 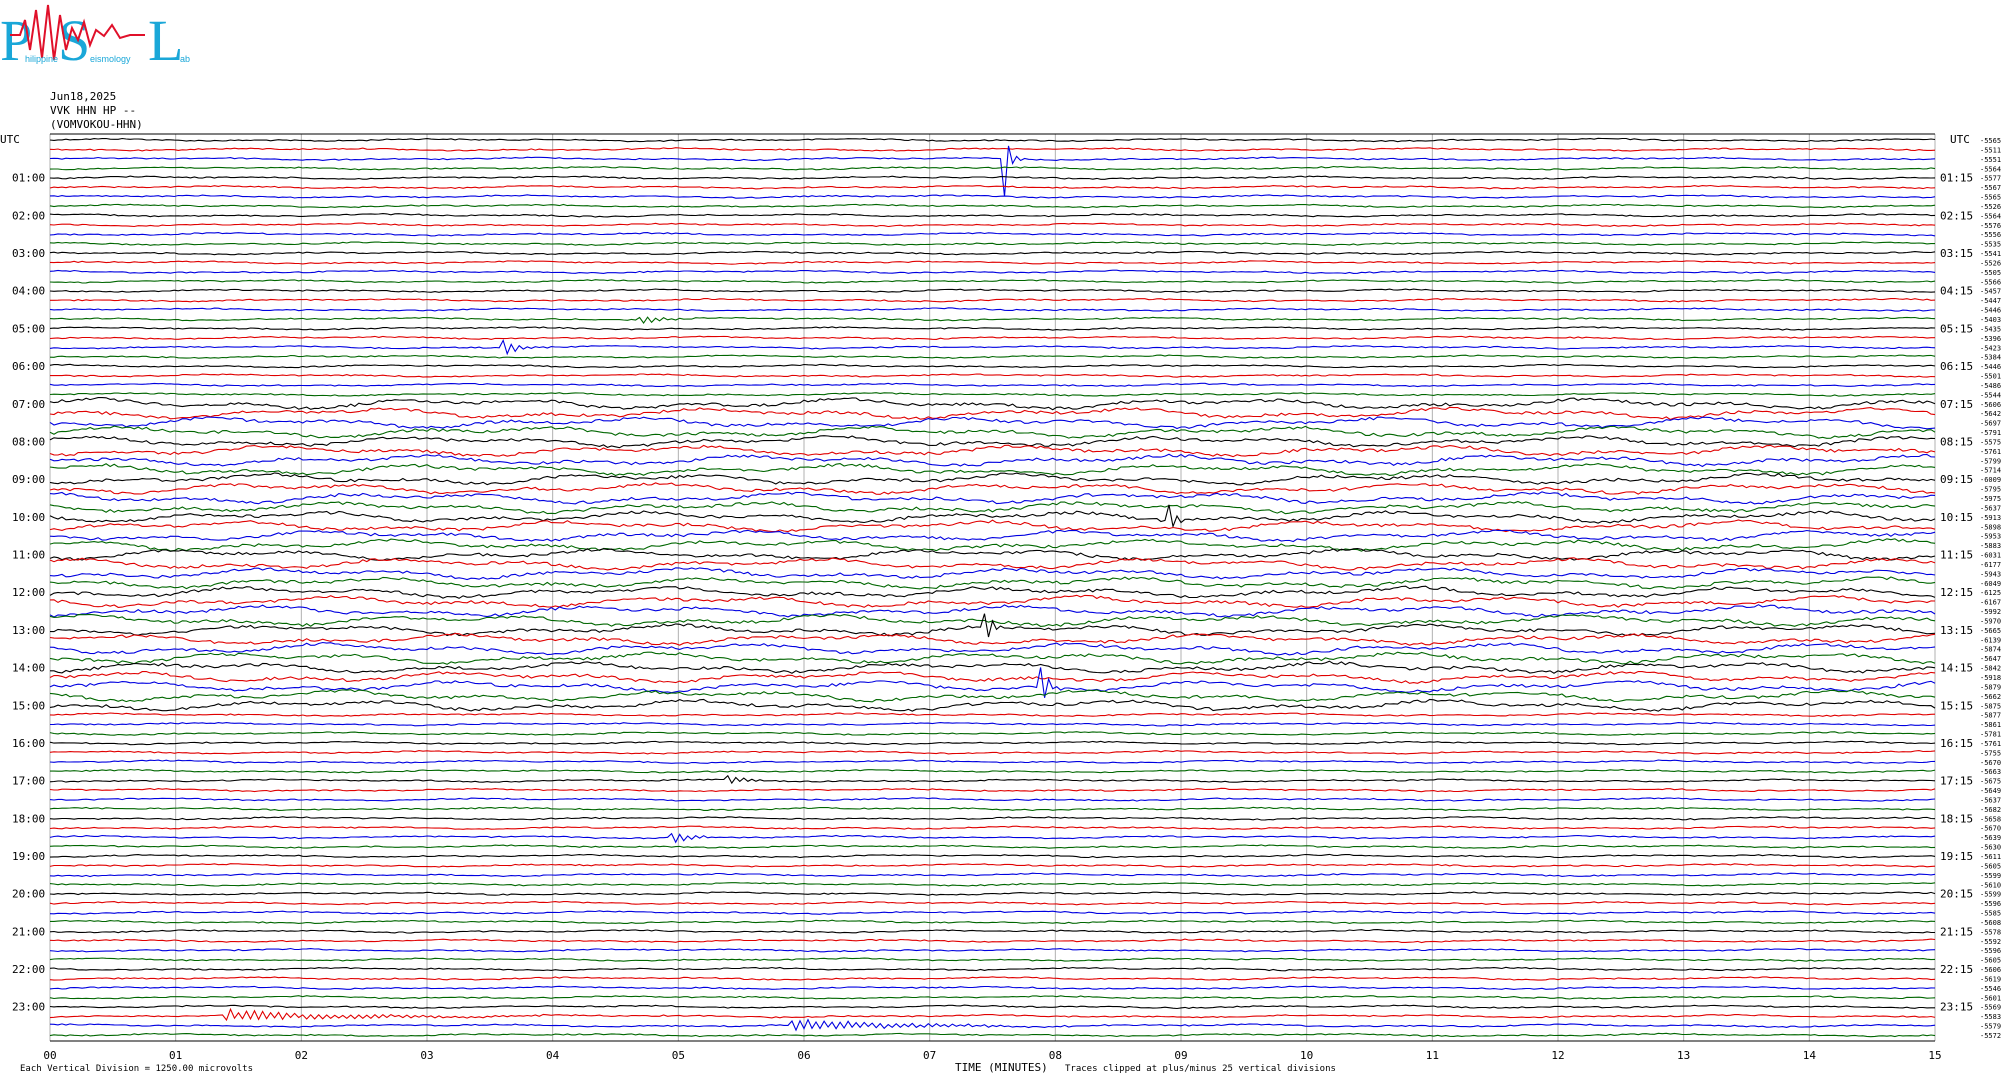 What do you see at coordinates (1990, 329) in the screenshot?
I see `trace-offset-label: -5435` at bounding box center [1990, 329].